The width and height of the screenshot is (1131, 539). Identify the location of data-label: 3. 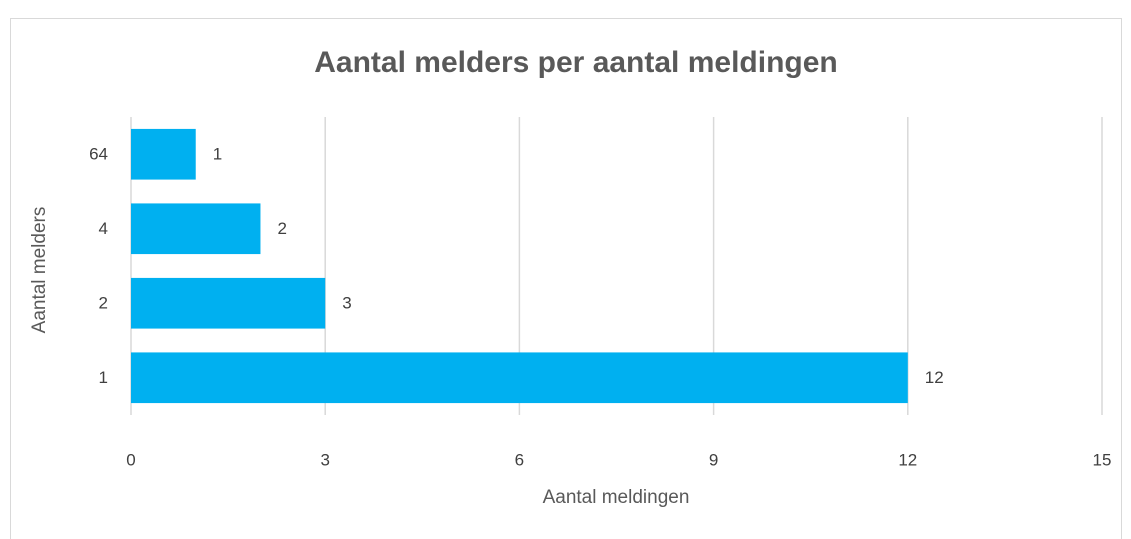
(346, 303).